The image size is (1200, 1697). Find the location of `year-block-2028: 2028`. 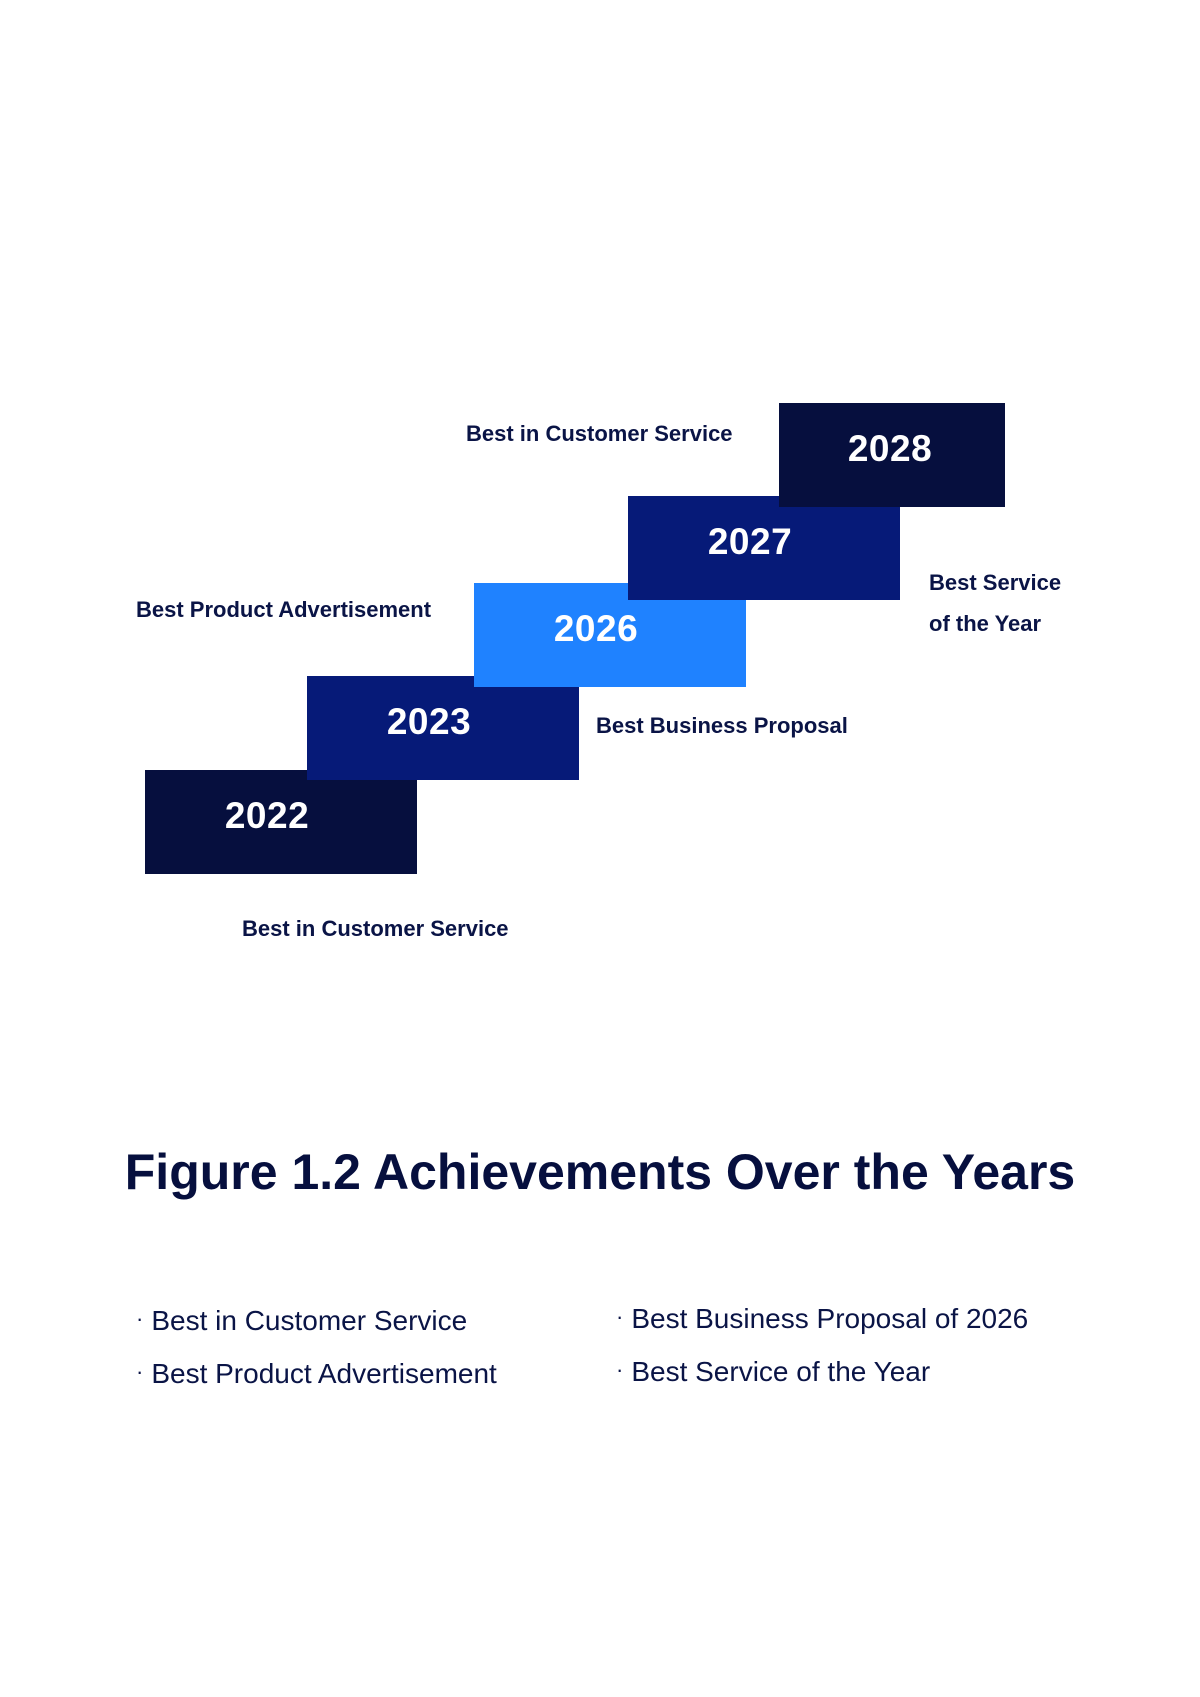

year-block-2028: 2028 is located at coordinates (892, 455).